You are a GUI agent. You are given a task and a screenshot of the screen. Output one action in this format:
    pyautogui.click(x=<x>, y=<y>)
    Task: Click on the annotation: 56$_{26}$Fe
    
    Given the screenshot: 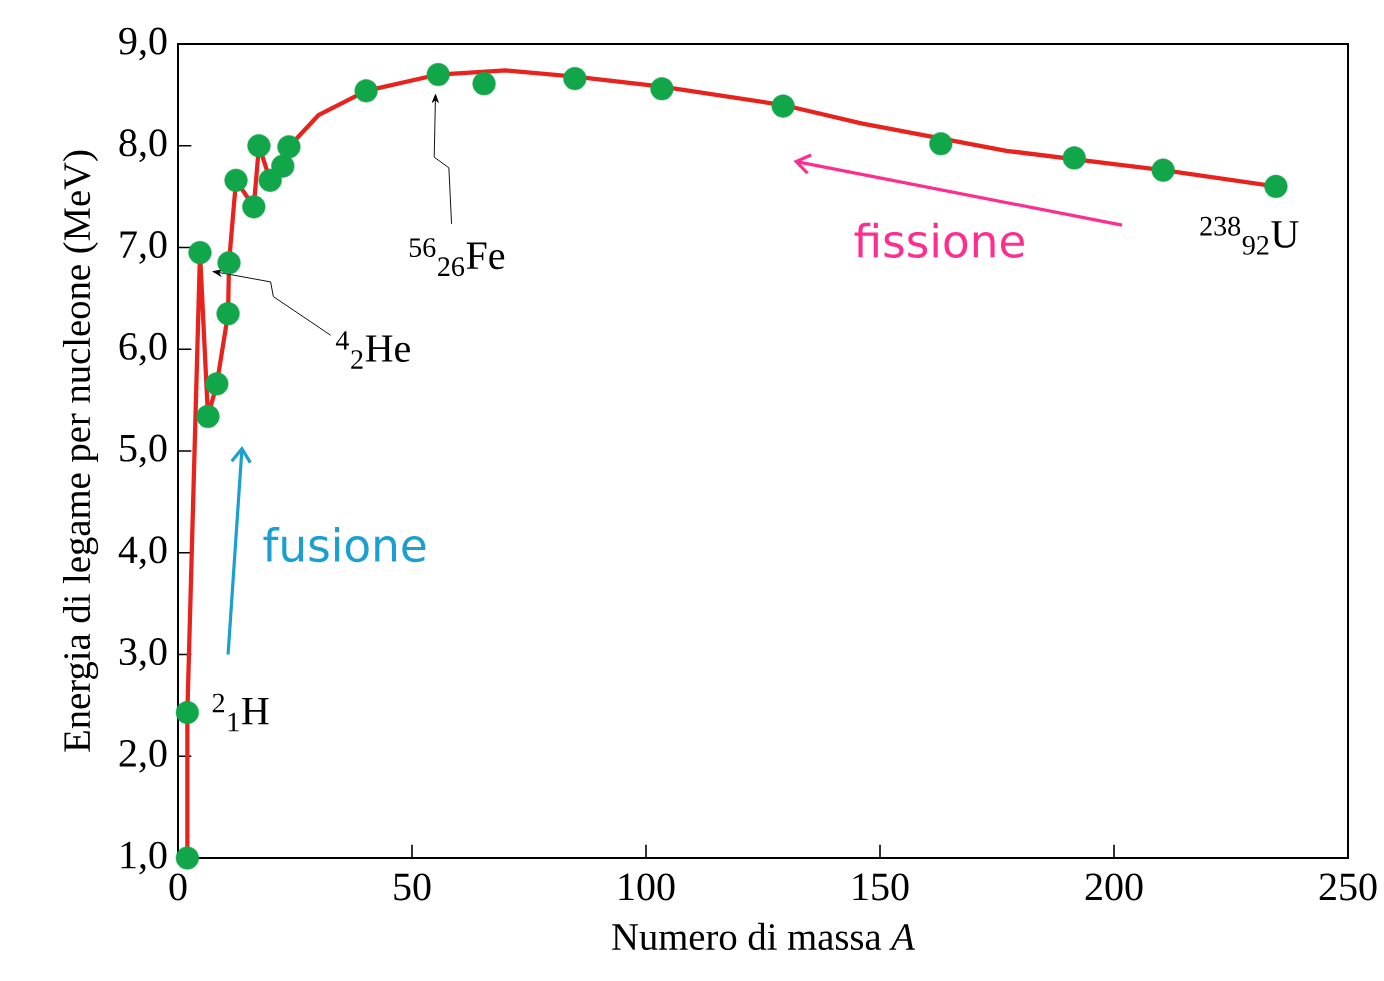 What is the action you would take?
    pyautogui.click(x=457, y=257)
    